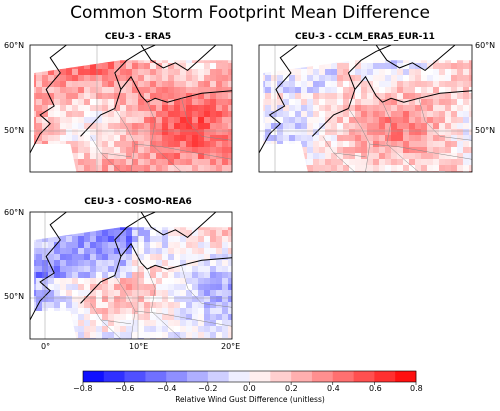  Describe the element at coordinates (485, 45) in the screenshot. I see `lat-tick-60-panel2: 60°N` at that location.